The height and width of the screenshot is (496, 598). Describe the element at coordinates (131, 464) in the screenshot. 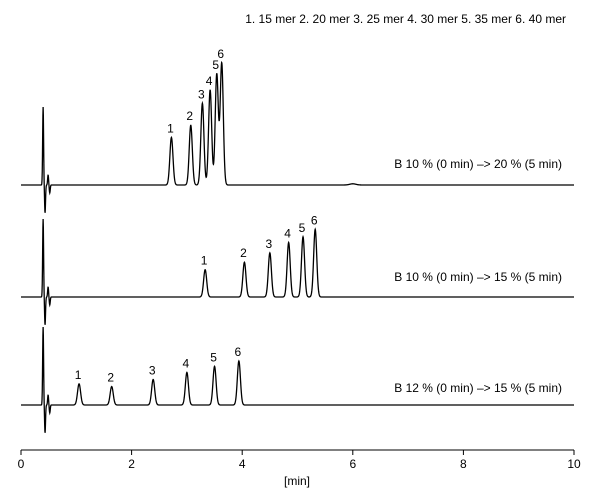

I see `x-tick-label: 2` at that location.